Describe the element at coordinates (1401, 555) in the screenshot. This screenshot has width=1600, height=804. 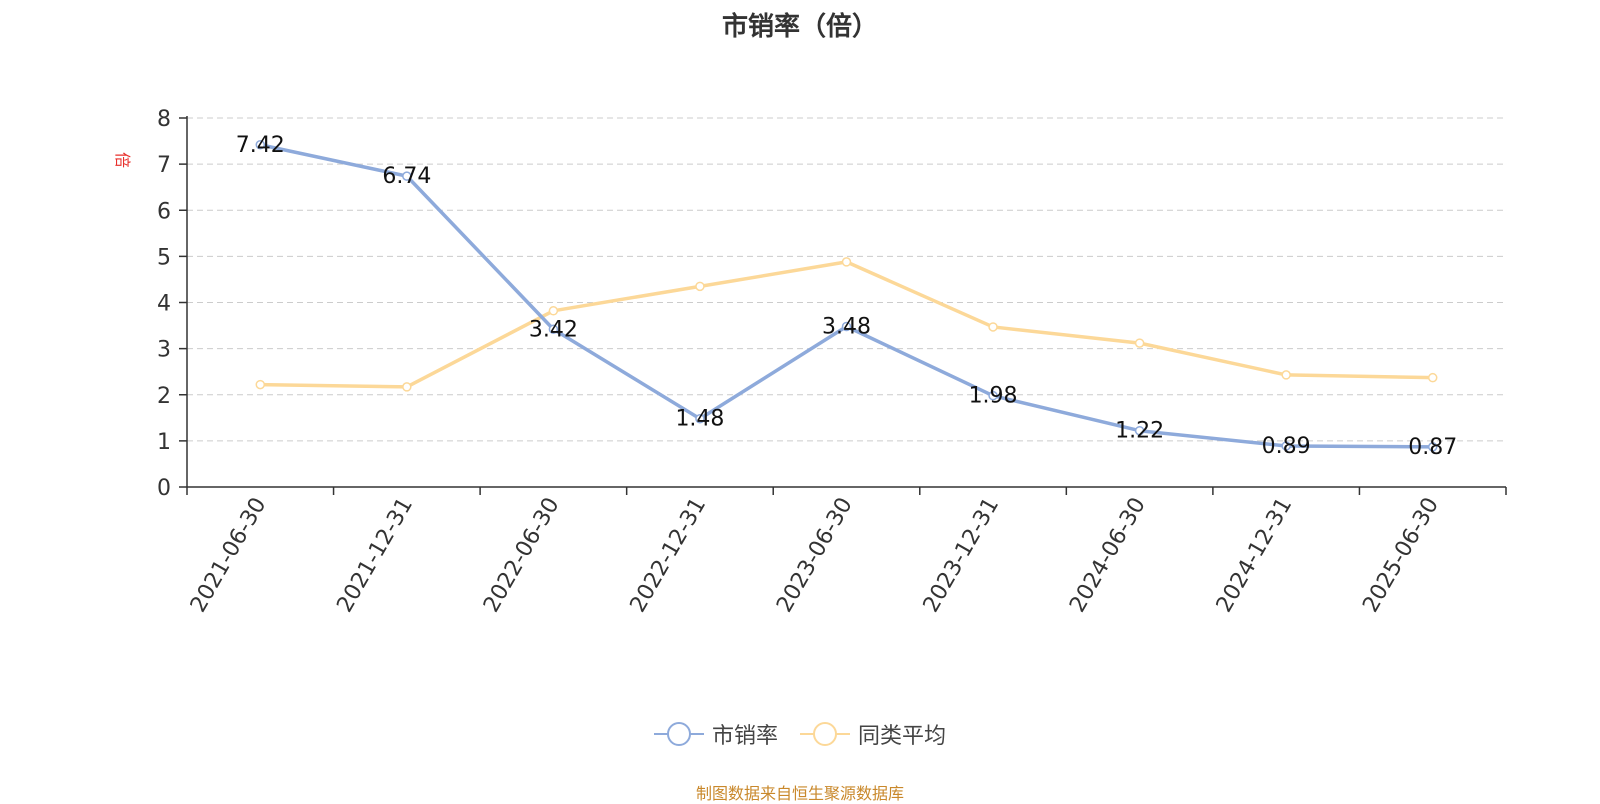
I see `x-tick-label: 2025-06-30` at that location.